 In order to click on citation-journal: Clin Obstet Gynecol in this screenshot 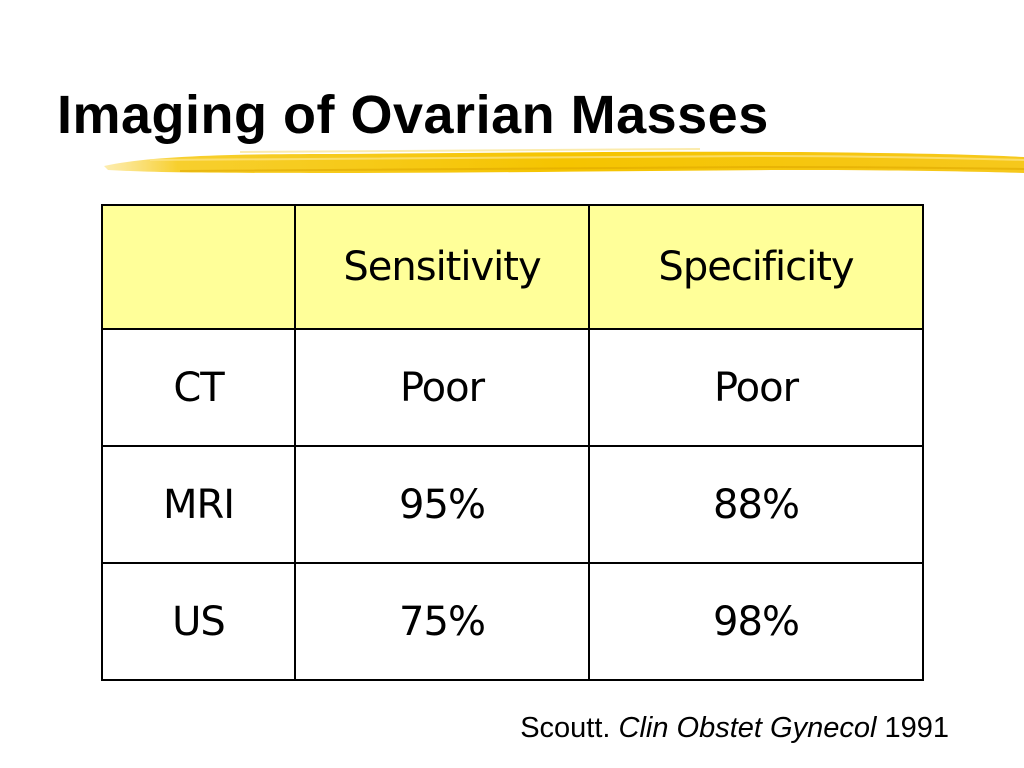, I will do `click(747, 728)`.